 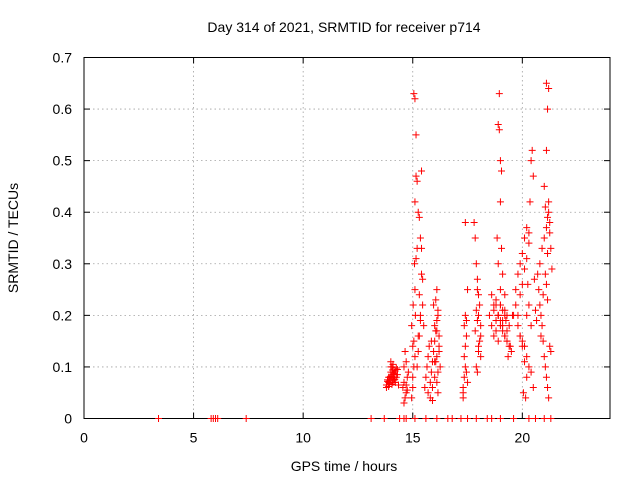 I want to click on y-tick-label: 0.3, so click(x=63, y=264).